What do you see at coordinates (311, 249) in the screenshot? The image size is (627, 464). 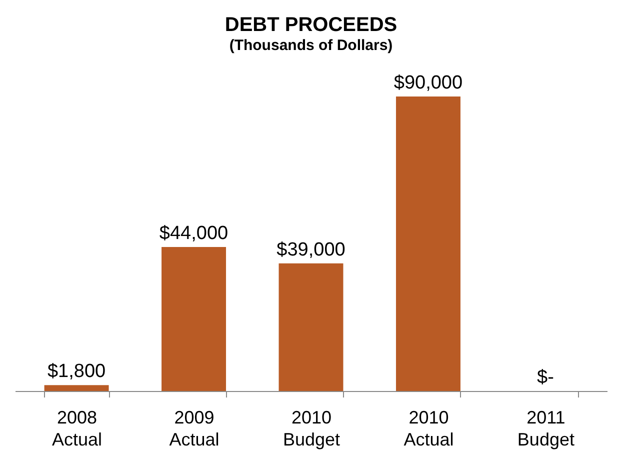 I see `data-label: $39,000` at bounding box center [311, 249].